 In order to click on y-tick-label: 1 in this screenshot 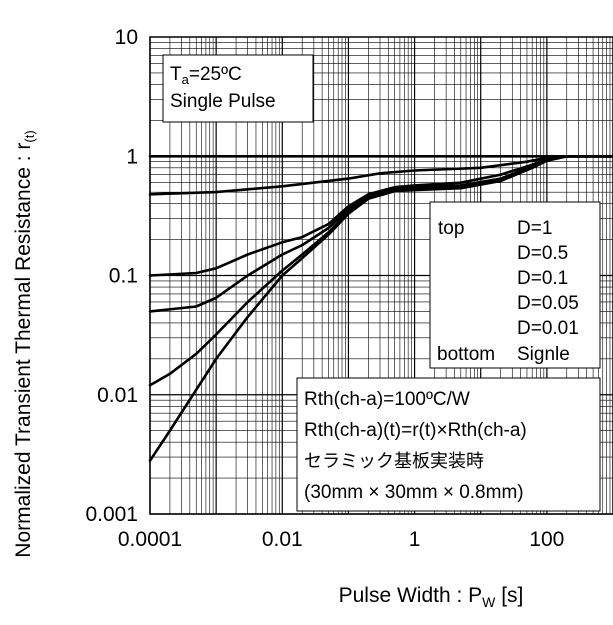, I will do `click(132, 156)`.